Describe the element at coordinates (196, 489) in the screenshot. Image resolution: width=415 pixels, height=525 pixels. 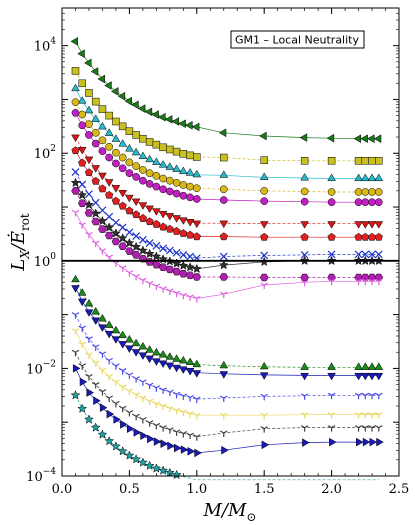
I see `x-tick-label: 1.0` at that location.